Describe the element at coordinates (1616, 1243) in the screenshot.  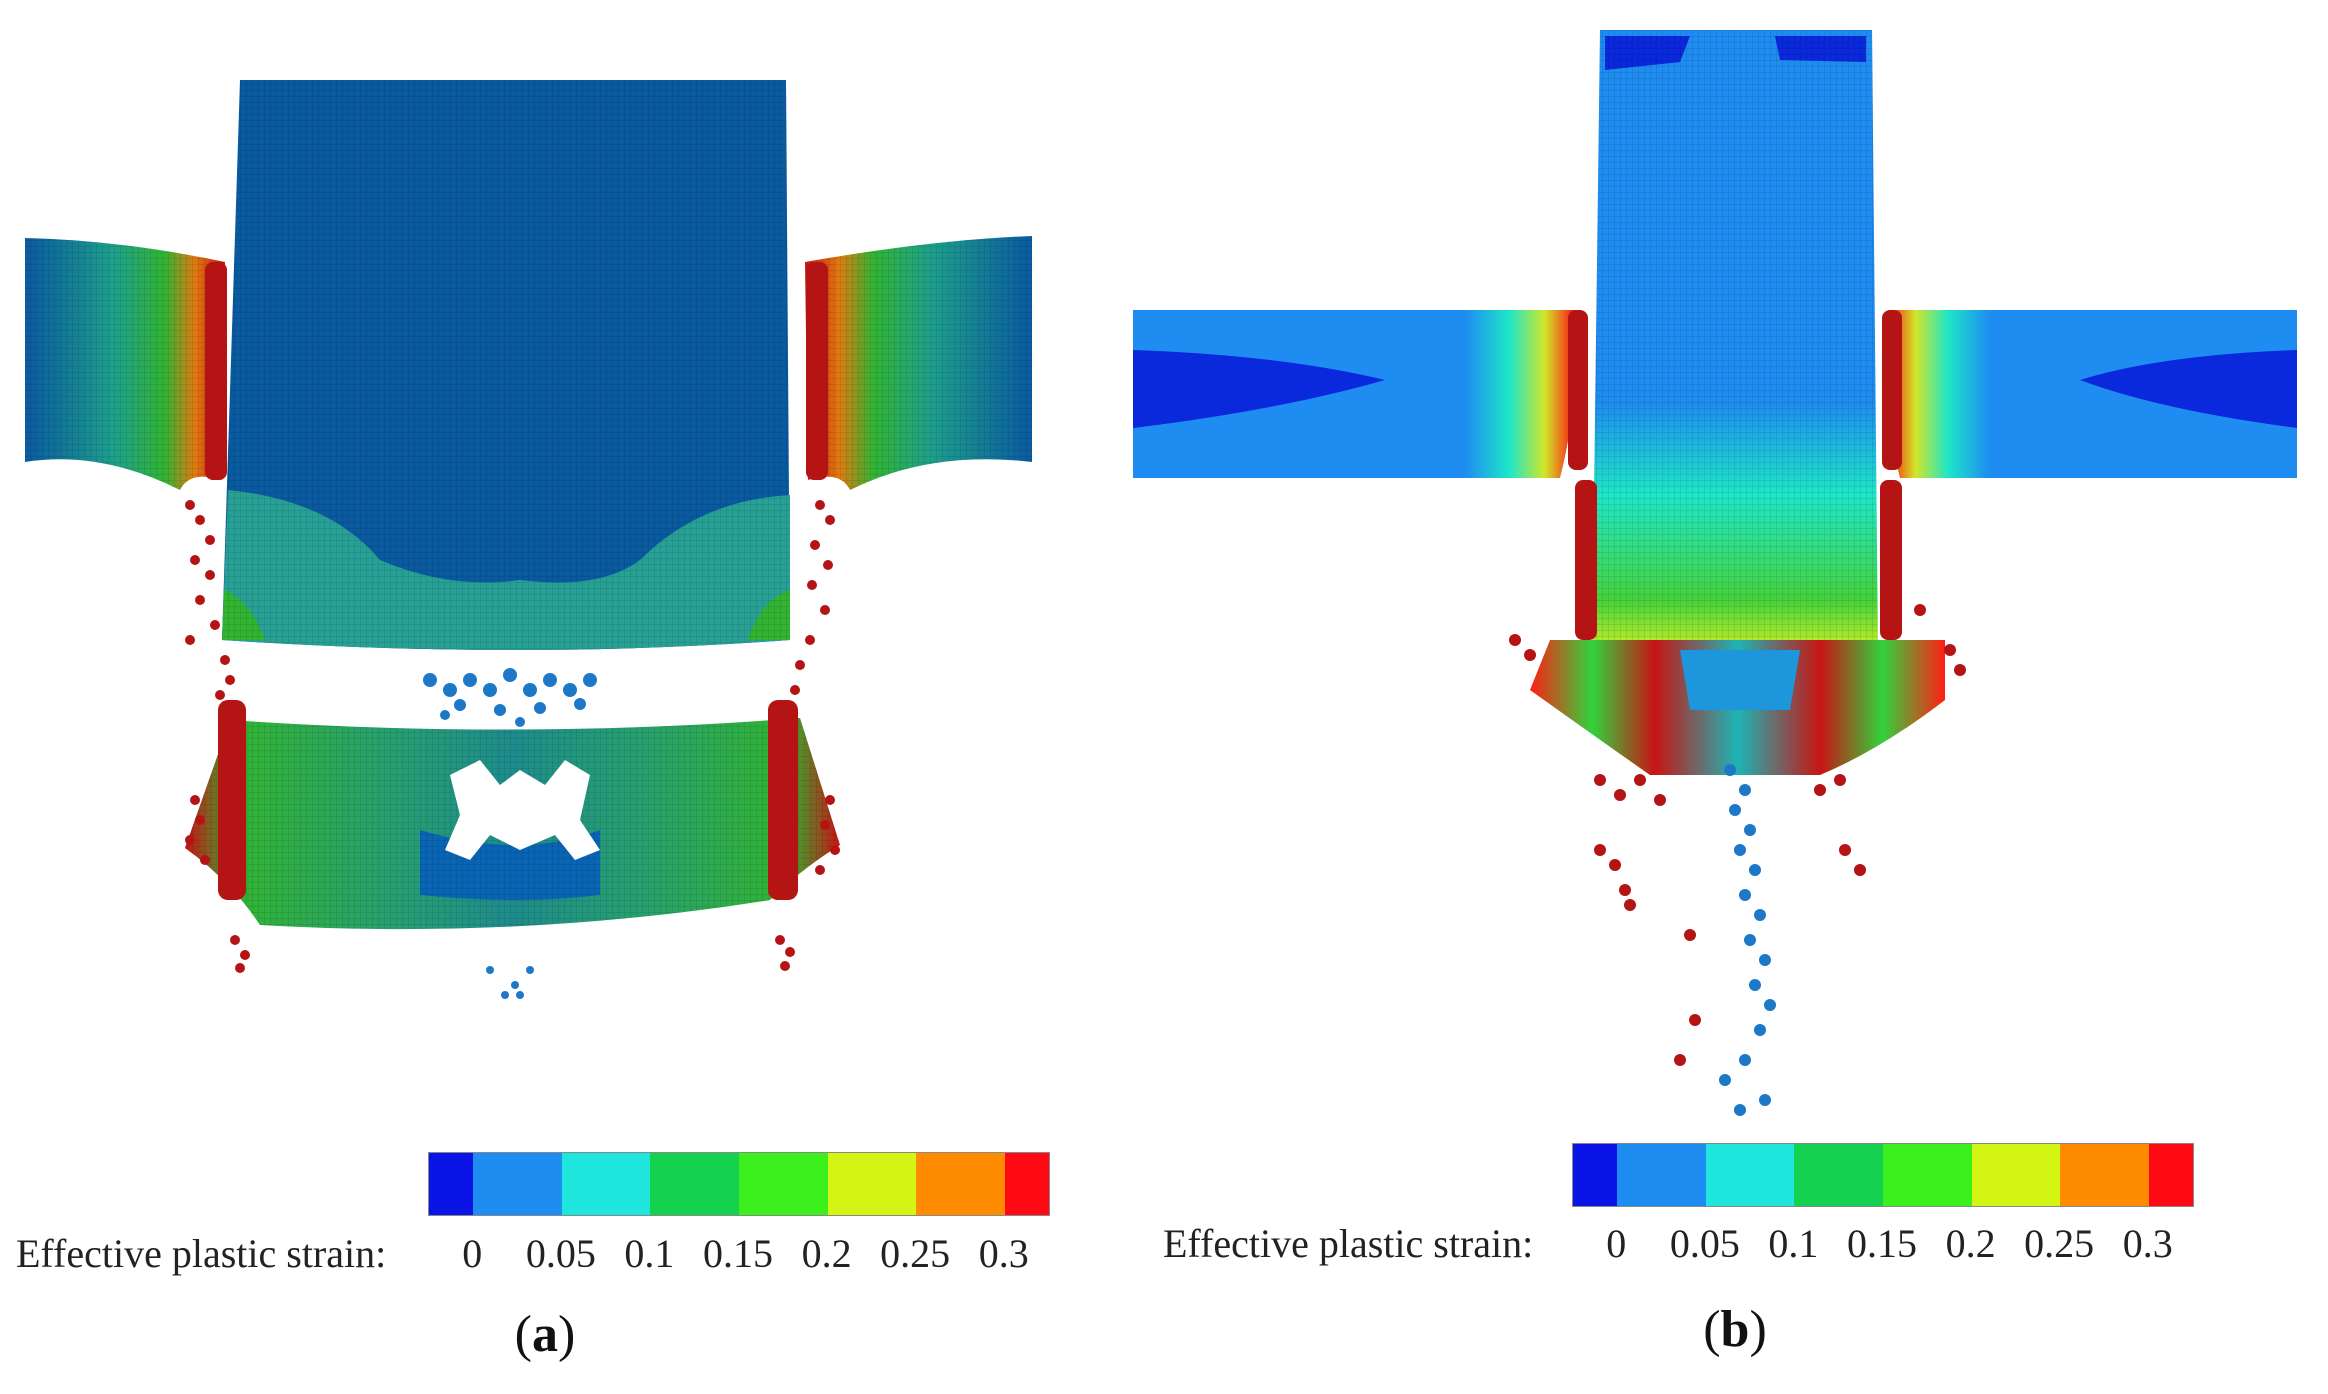
I see `colorbar-tick-b-0: 0` at that location.